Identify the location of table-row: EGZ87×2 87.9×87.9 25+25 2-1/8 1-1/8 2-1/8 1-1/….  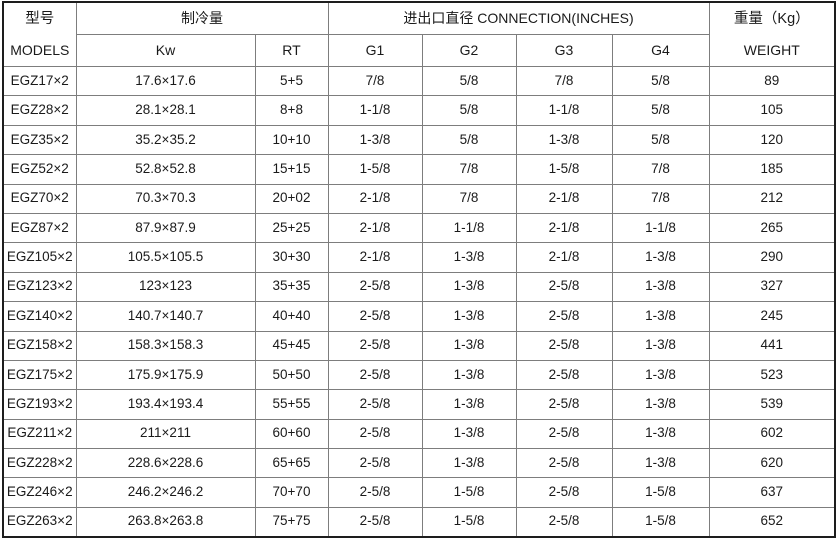
(419, 228).